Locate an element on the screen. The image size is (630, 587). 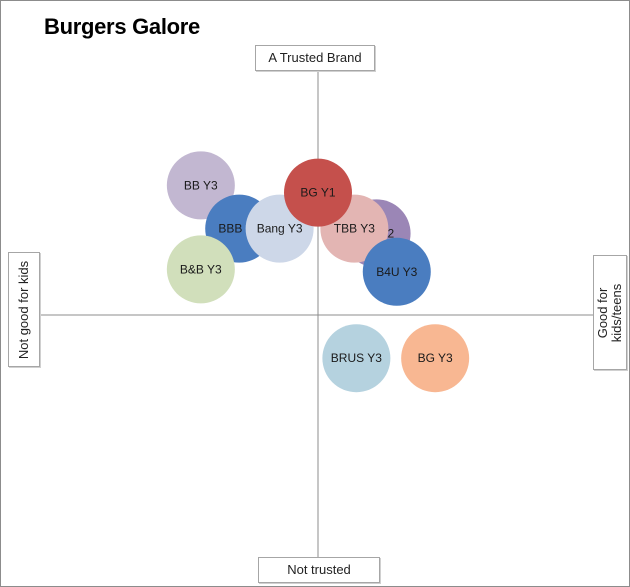
bubble-label: BRUS Y3 is located at coordinates (356, 358).